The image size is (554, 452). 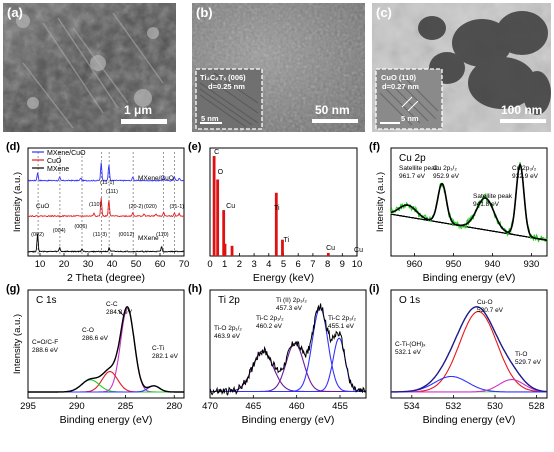 I want to click on element-label: C, so click(x=216, y=152).